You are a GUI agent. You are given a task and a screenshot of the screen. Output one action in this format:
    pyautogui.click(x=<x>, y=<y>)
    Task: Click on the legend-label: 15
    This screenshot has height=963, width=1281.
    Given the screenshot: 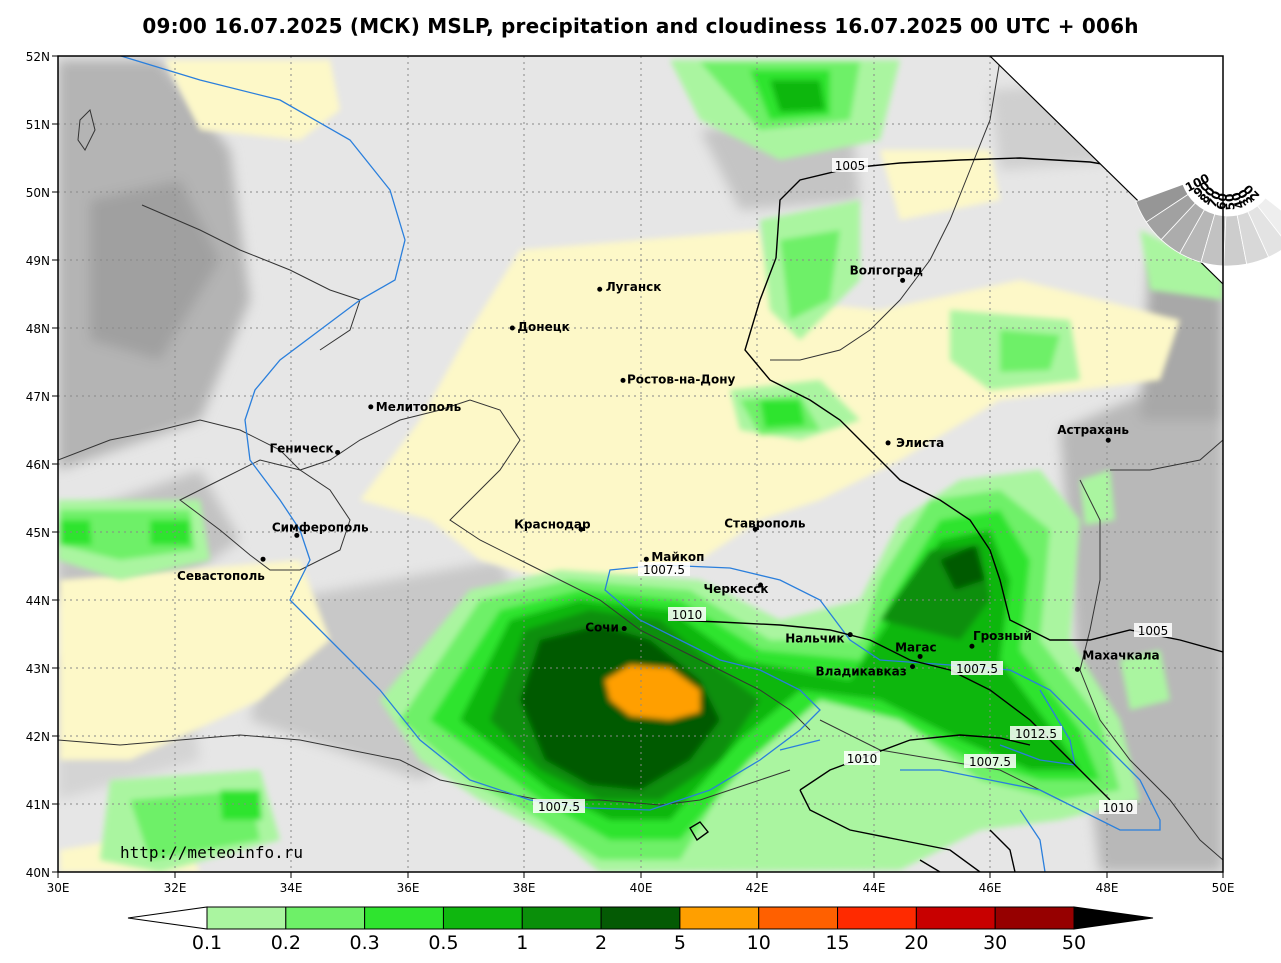 What is the action you would take?
    pyautogui.click(x=837, y=943)
    